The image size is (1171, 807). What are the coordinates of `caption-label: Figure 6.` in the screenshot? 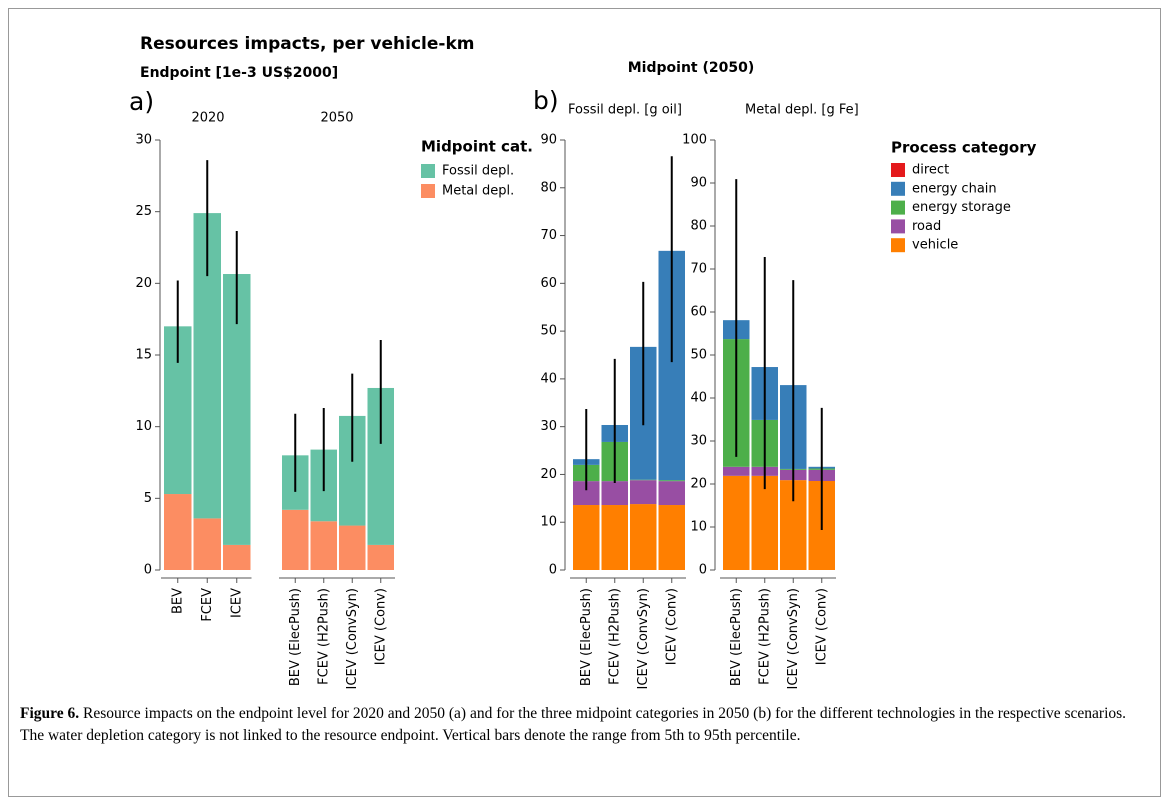 It's located at (50, 713).